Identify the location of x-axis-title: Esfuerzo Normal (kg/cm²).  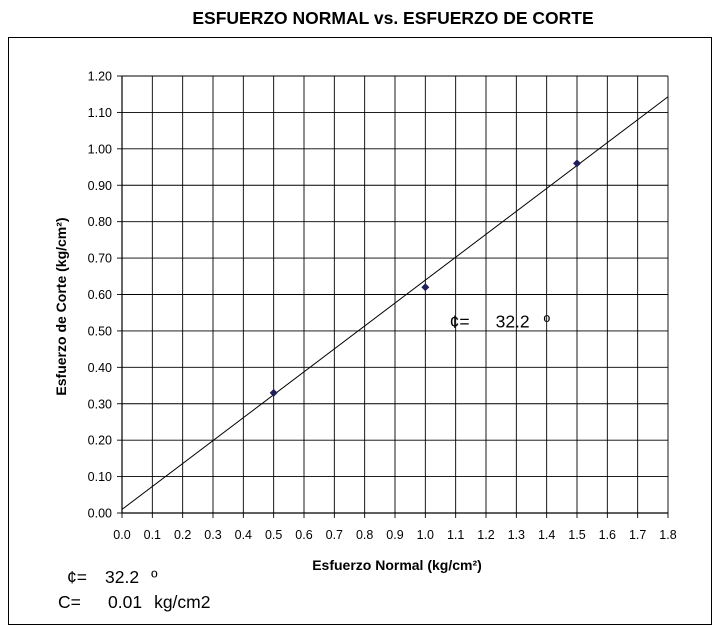
(397, 565).